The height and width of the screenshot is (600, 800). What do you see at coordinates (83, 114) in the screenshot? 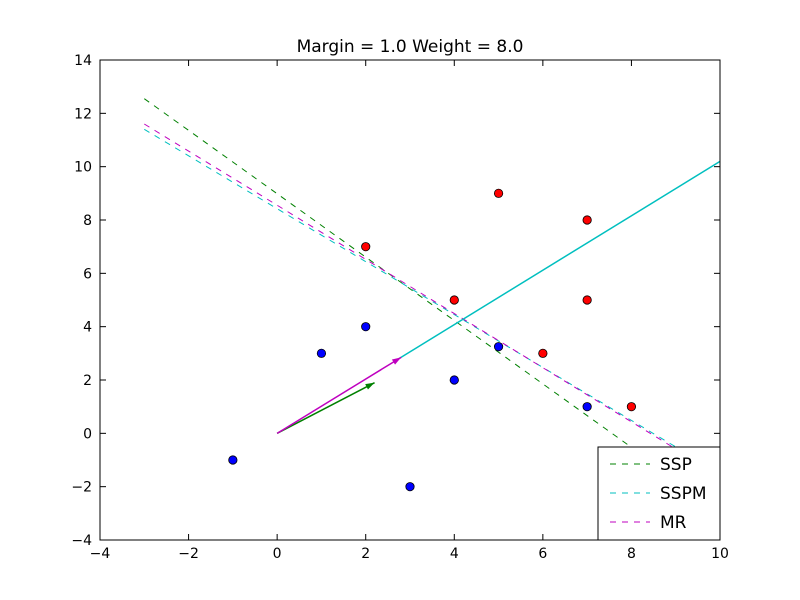
I see `y-tick-label: 12` at bounding box center [83, 114].